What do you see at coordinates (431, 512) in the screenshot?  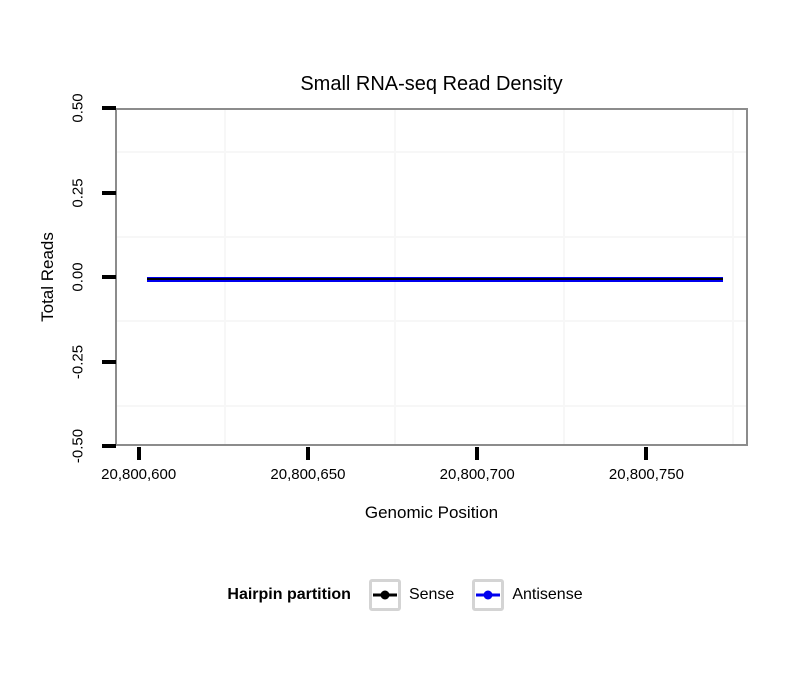 I see `x-axis-title: Genomic Position` at bounding box center [431, 512].